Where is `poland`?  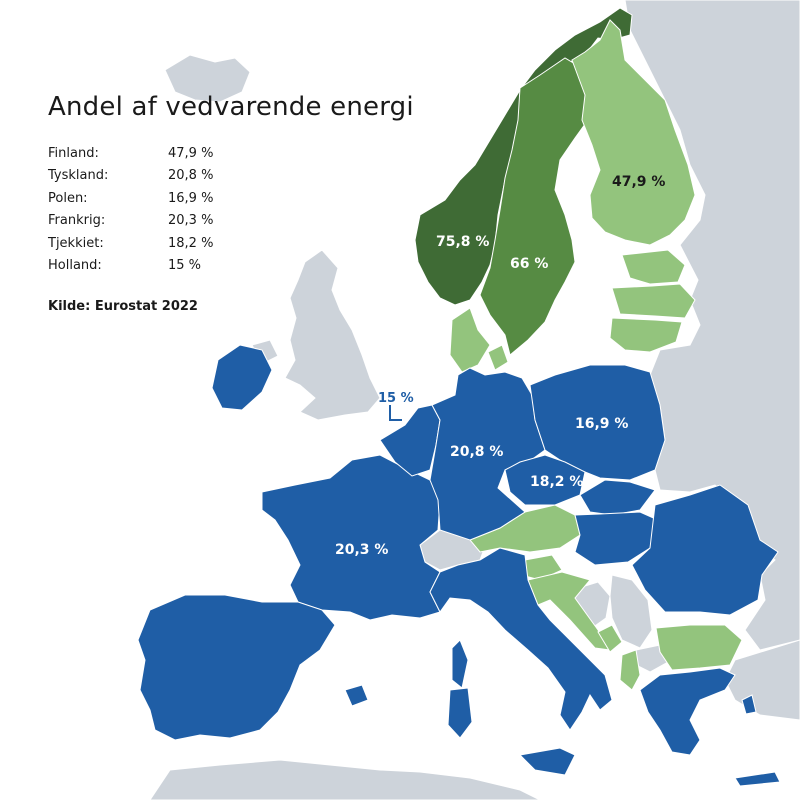 poland is located at coordinates (597, 422).